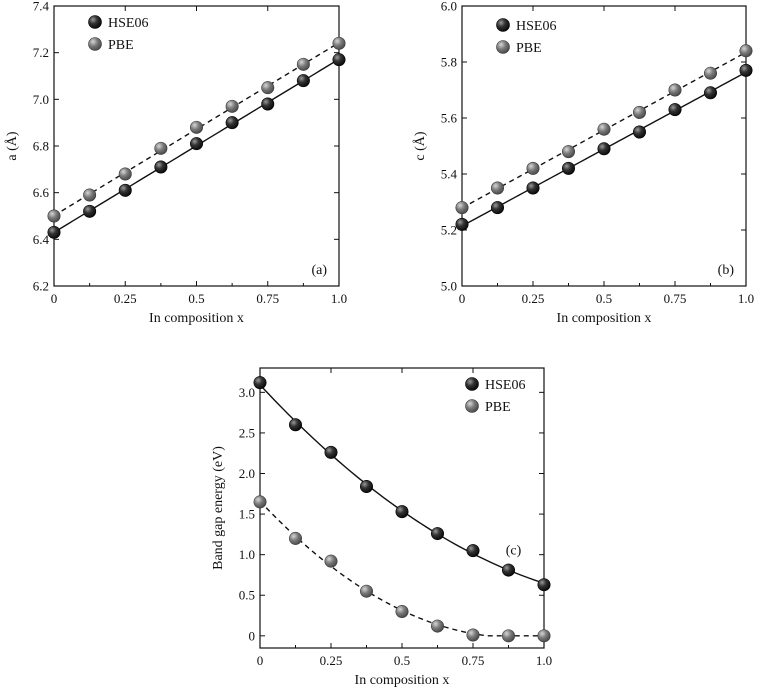 This screenshot has height=697, width=757. Describe the element at coordinates (41, 7) in the screenshot. I see `y-tick-label: 7.4` at that location.